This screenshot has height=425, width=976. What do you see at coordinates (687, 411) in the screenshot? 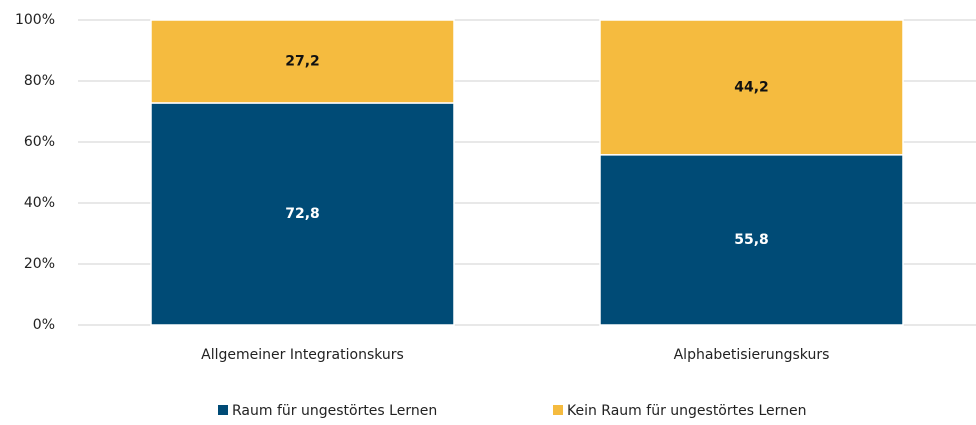
I see `legend-label: Kein Raum für ungestörtes Lernen` at bounding box center [687, 411].